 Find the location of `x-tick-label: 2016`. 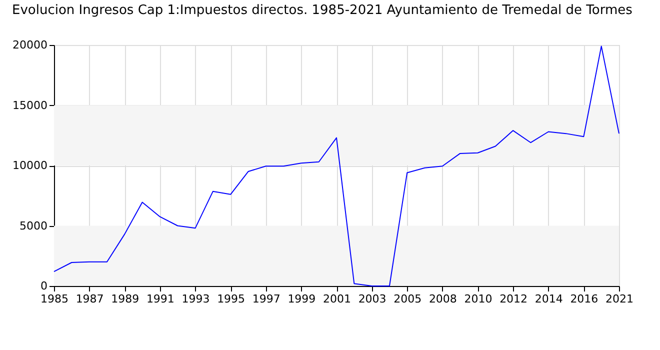

x-tick-label: 2016 is located at coordinates (584, 299).